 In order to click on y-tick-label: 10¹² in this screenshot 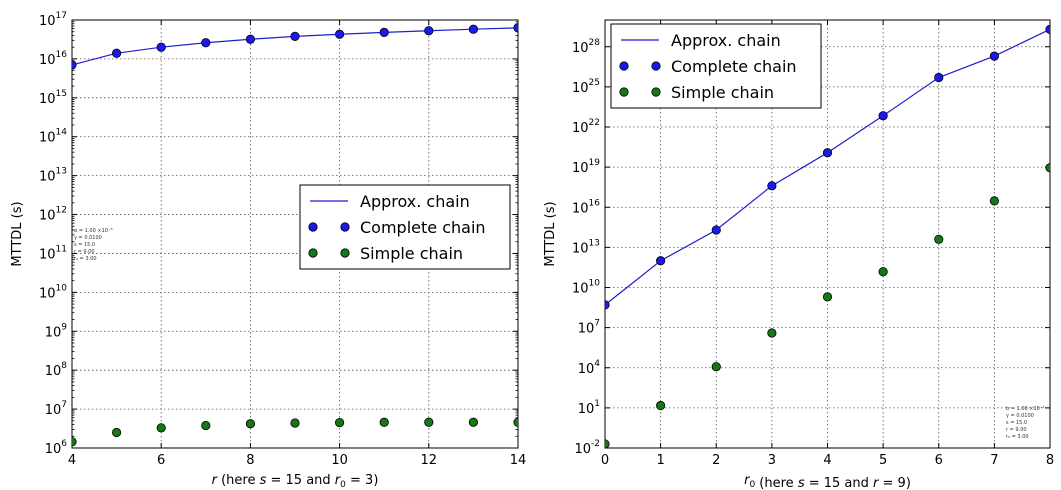, I will do `click(53, 215)`.